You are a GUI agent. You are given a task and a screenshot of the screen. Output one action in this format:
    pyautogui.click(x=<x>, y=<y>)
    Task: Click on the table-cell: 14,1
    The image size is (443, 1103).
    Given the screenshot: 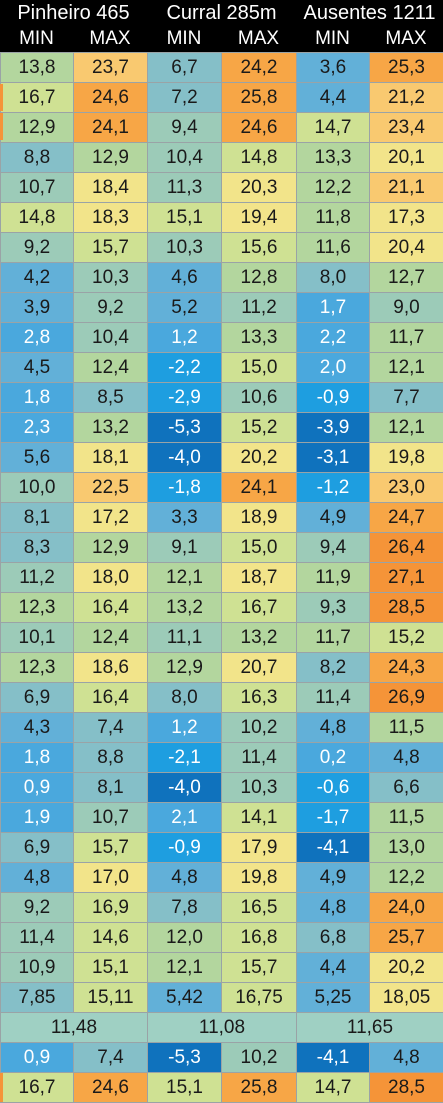 What is the action you would take?
    pyautogui.click(x=259, y=817)
    